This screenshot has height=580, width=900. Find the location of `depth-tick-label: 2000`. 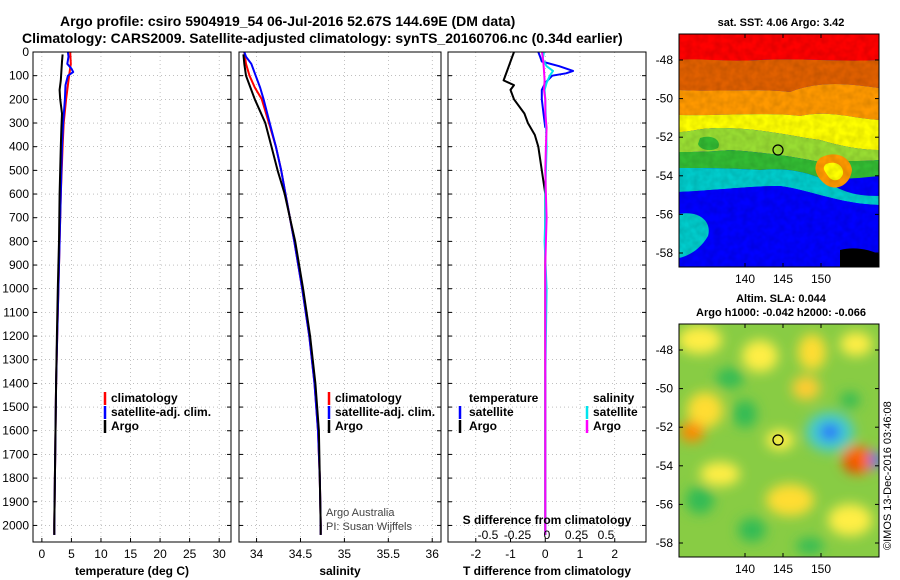

depth-tick-label: 2000 is located at coordinates (15, 525).